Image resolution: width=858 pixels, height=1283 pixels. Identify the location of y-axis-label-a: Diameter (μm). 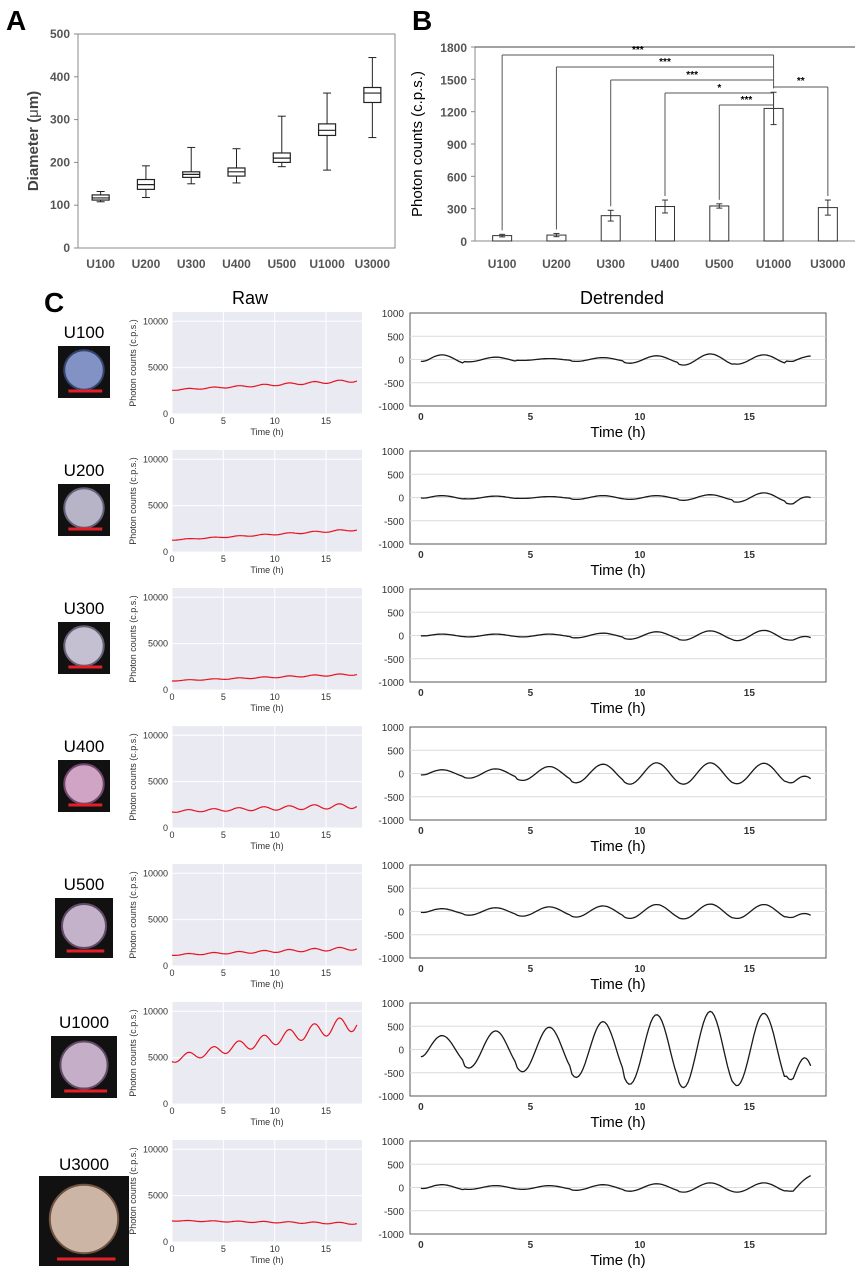
(33, 141).